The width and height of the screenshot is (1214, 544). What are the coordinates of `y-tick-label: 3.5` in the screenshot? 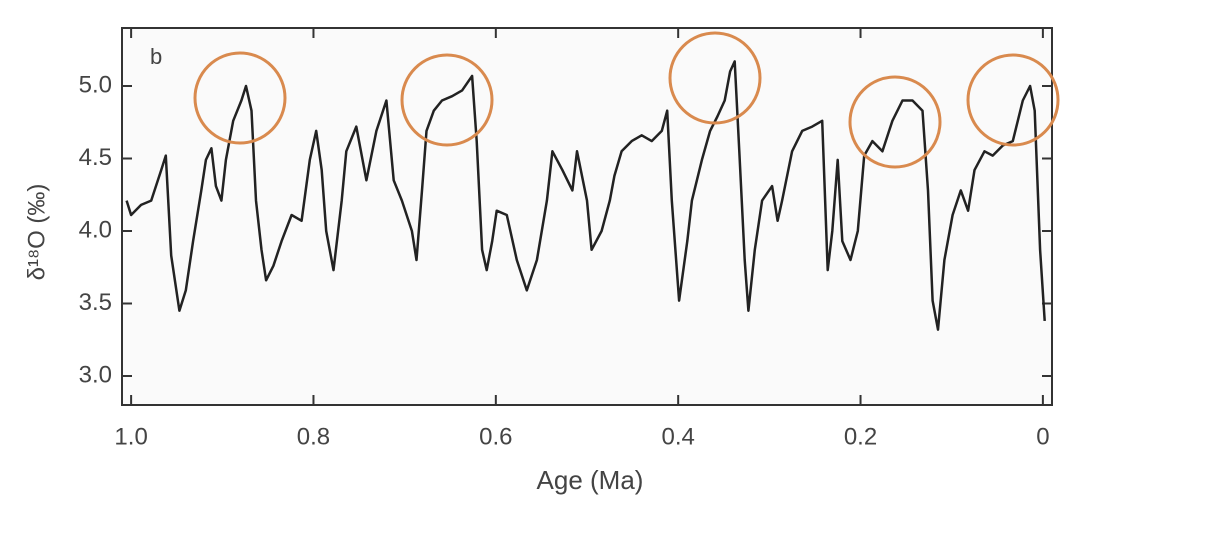 It's located at (95, 302).